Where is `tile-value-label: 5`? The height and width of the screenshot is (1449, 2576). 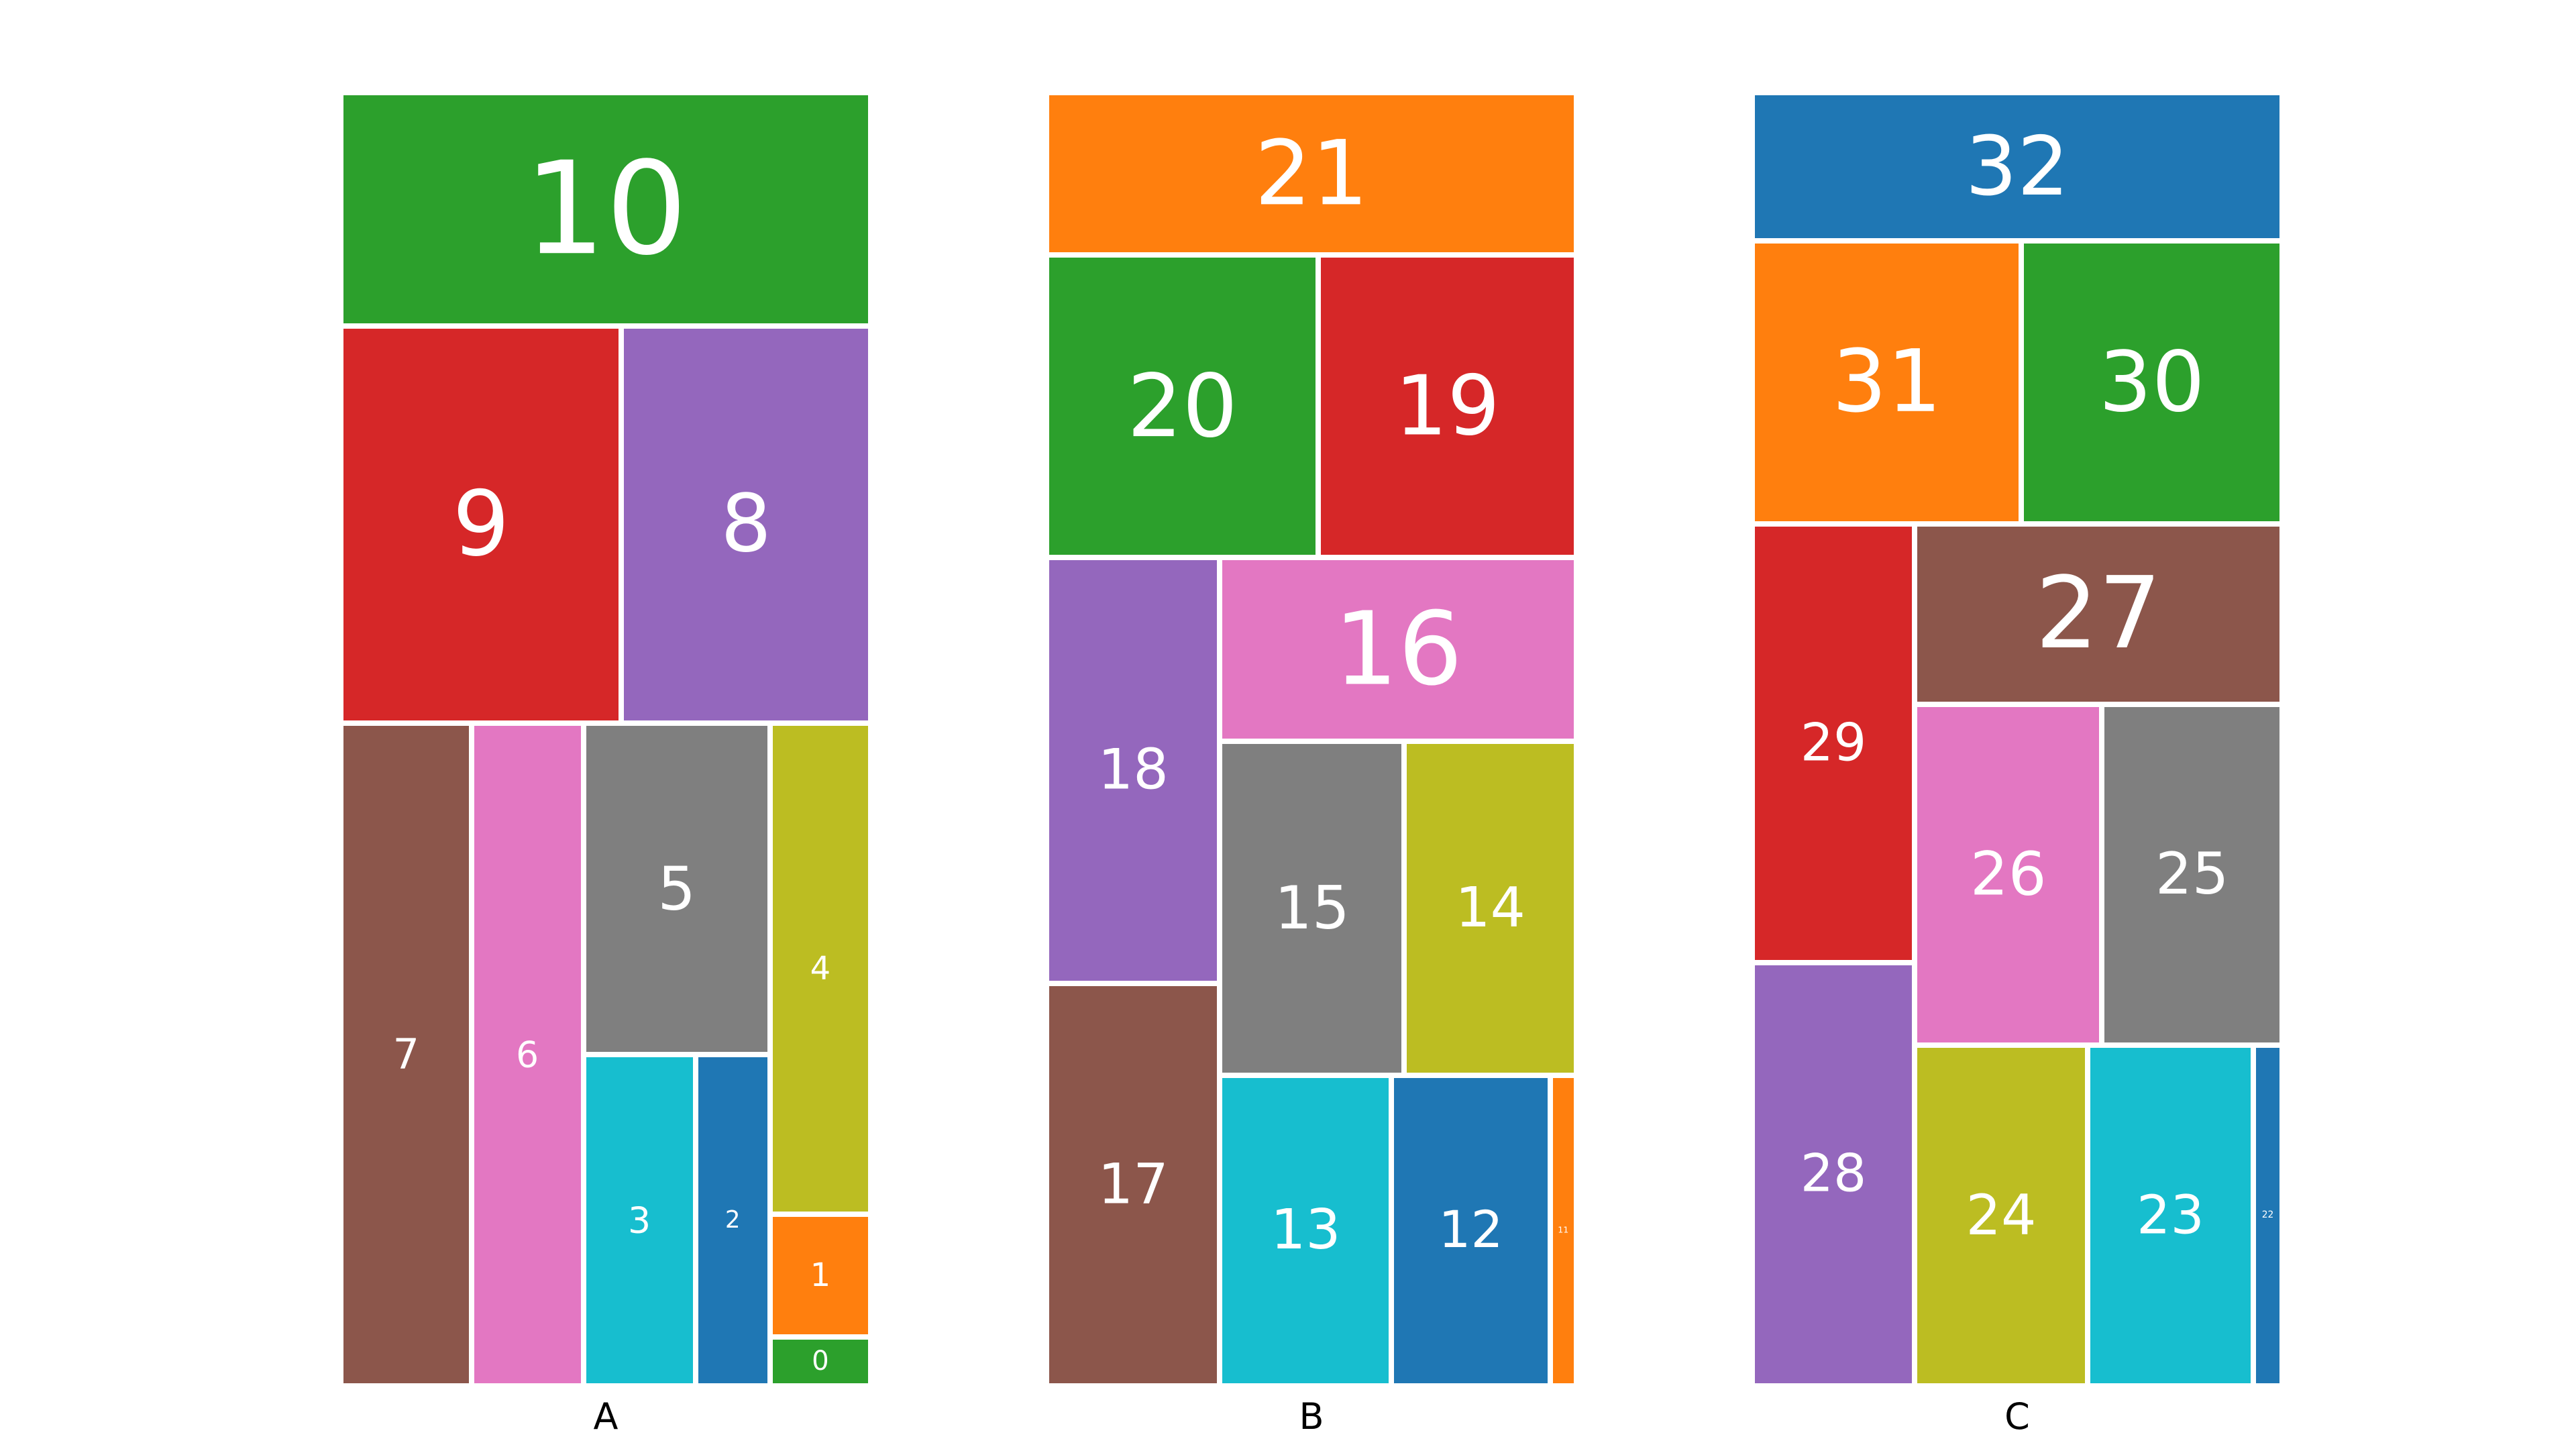 tile-value-label: 5 is located at coordinates (676, 888).